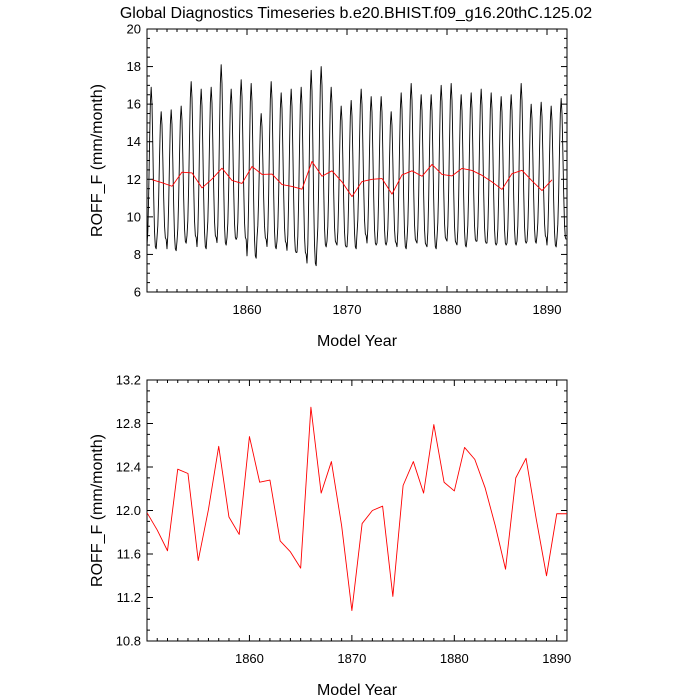 This screenshot has width=700, height=700. I want to click on y-tick-label: 11.2, so click(129, 597).